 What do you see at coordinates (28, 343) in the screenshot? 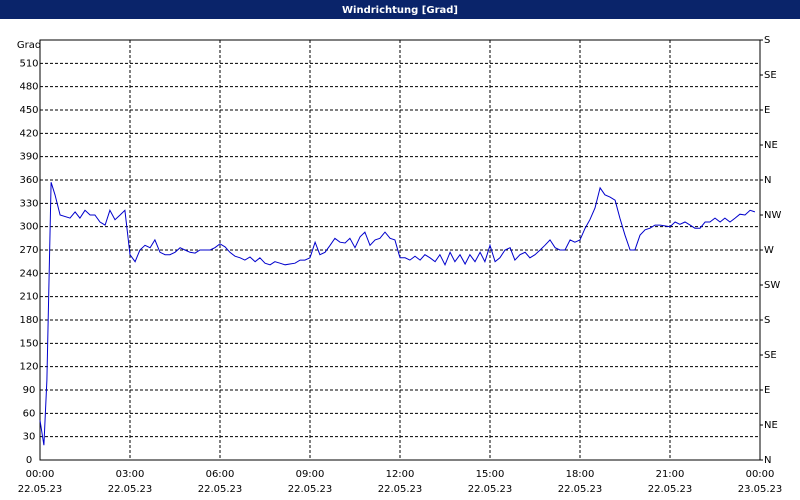
I see `y-tick-label: 150` at bounding box center [28, 343].